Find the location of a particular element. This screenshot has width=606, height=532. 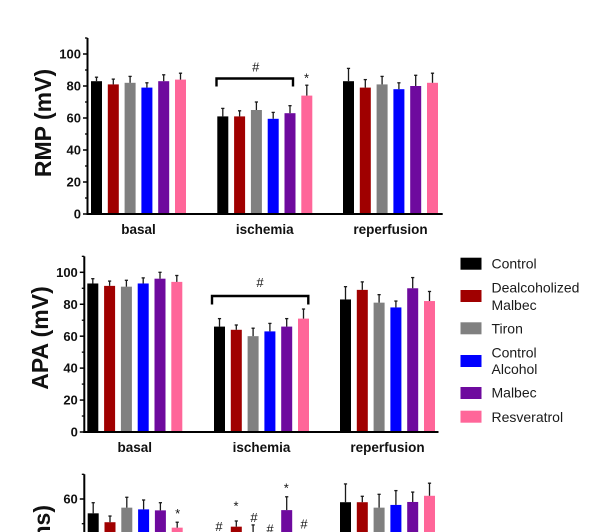

legend-label: Resveratrol is located at coordinates (528, 417).